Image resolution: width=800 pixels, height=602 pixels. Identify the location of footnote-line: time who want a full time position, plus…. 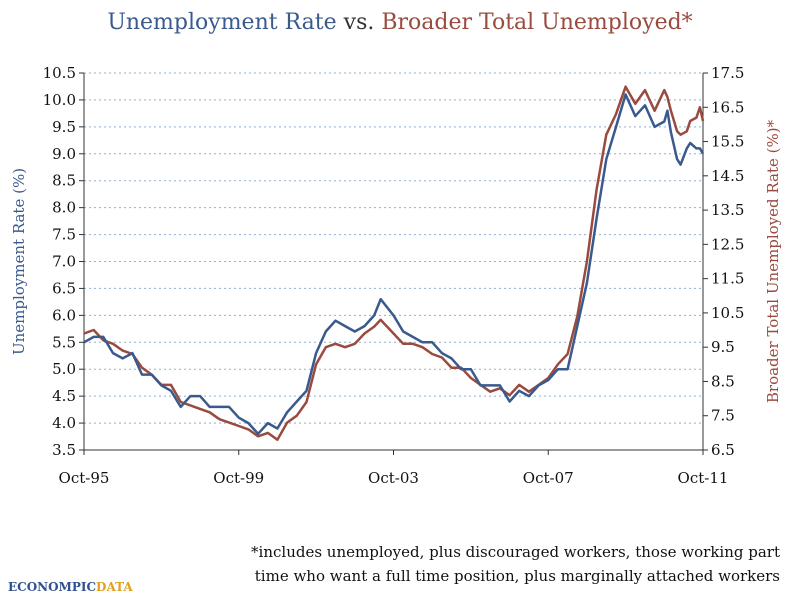
(517, 576).